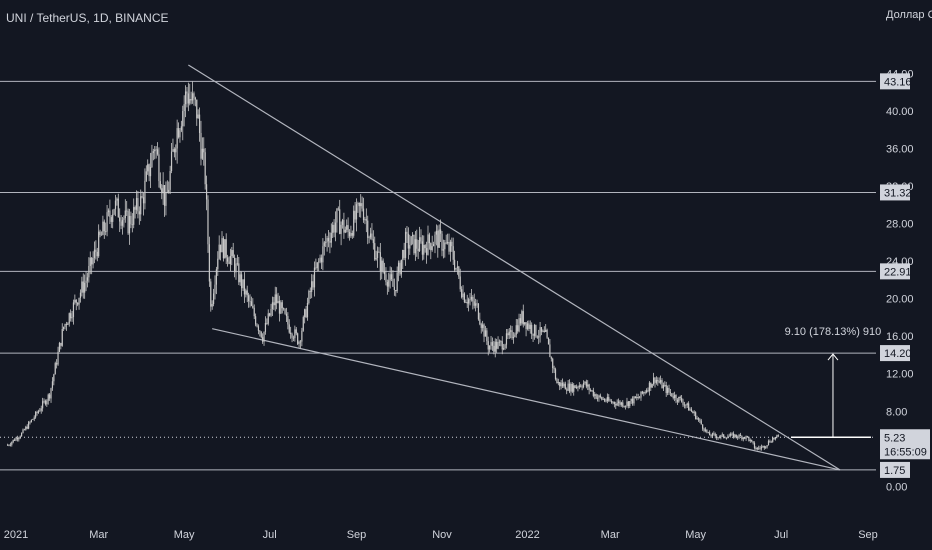 This screenshot has width=932, height=550. What do you see at coordinates (833, 382) in the screenshot?
I see `measure-tool: 9.10 (178.13%) 910` at bounding box center [833, 382].